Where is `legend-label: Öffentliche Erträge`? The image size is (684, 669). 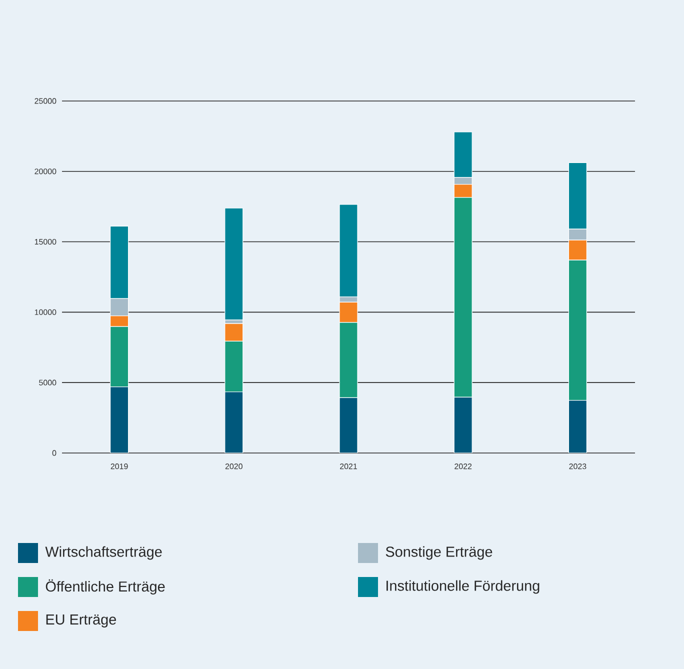
legend-label: Öffentliche Erträge is located at coordinates (105, 587).